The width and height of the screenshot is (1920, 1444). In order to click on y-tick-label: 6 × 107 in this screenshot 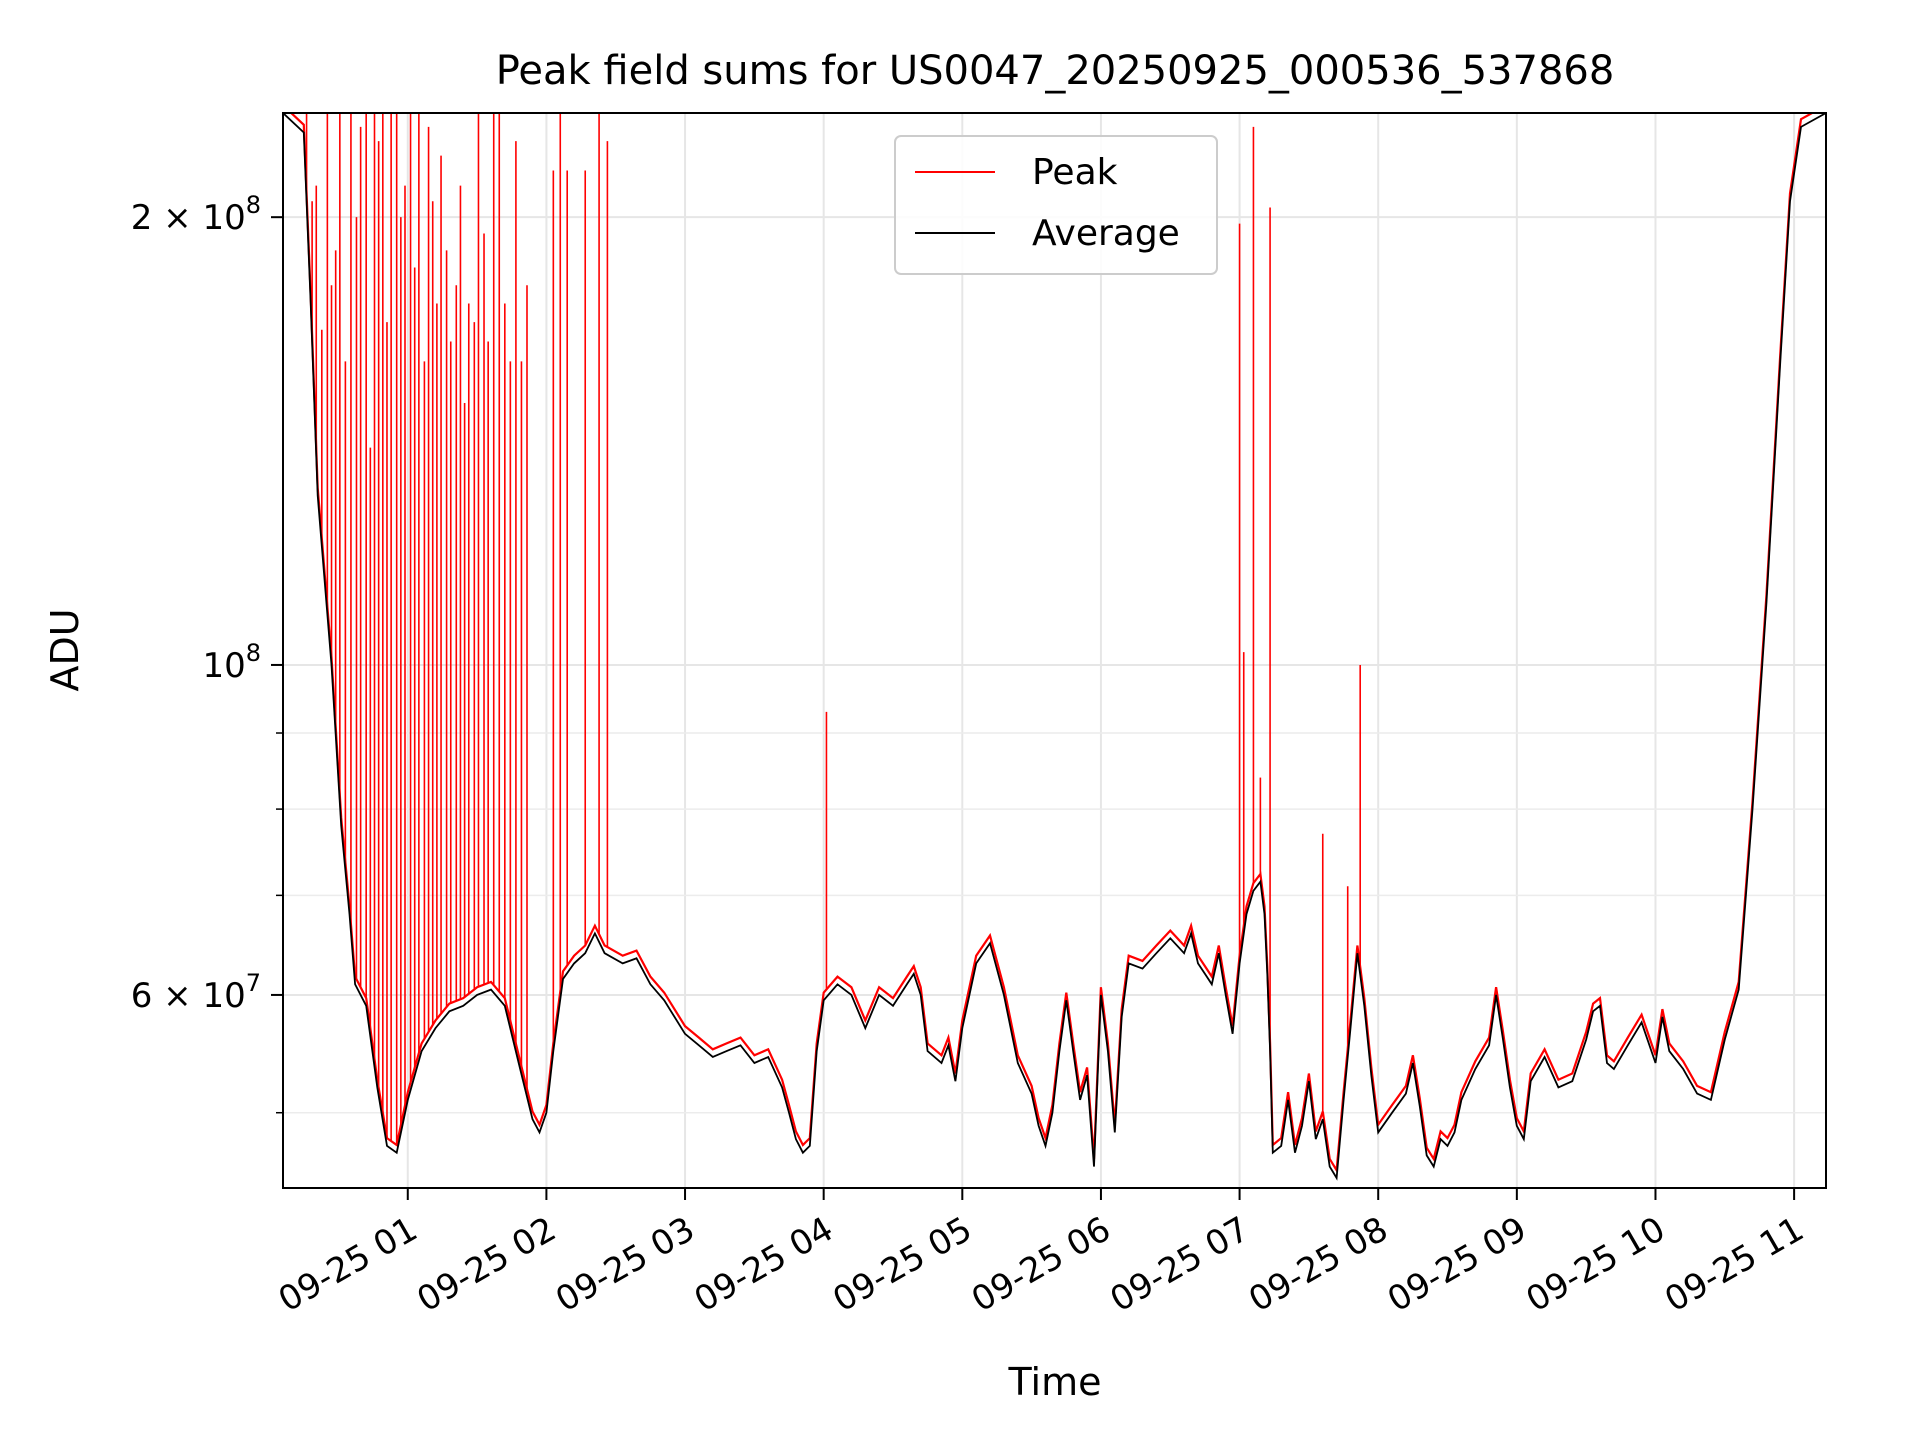, I will do `click(196, 992)`.